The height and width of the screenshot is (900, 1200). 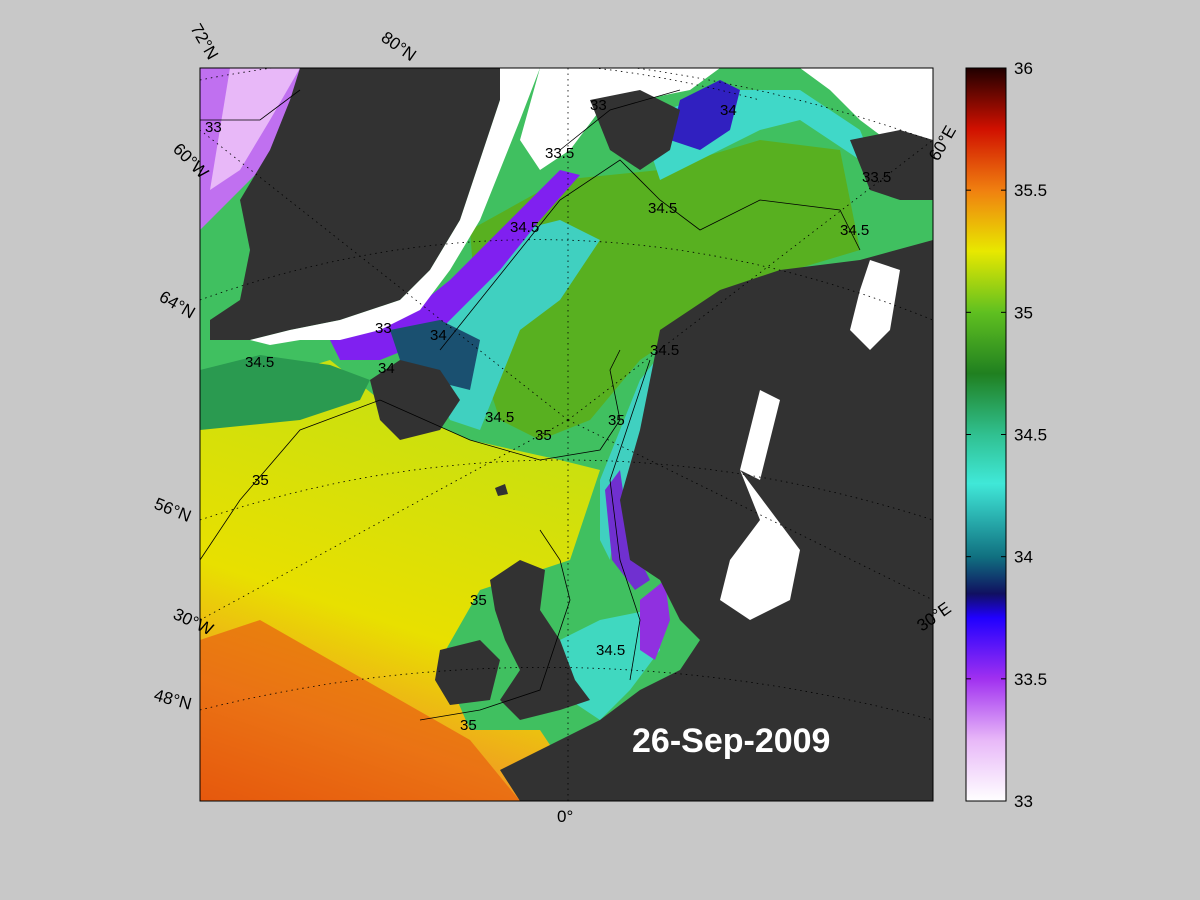 What do you see at coordinates (499, 417) in the screenshot?
I see `contour-label-34-5-d: 34.5` at bounding box center [499, 417].